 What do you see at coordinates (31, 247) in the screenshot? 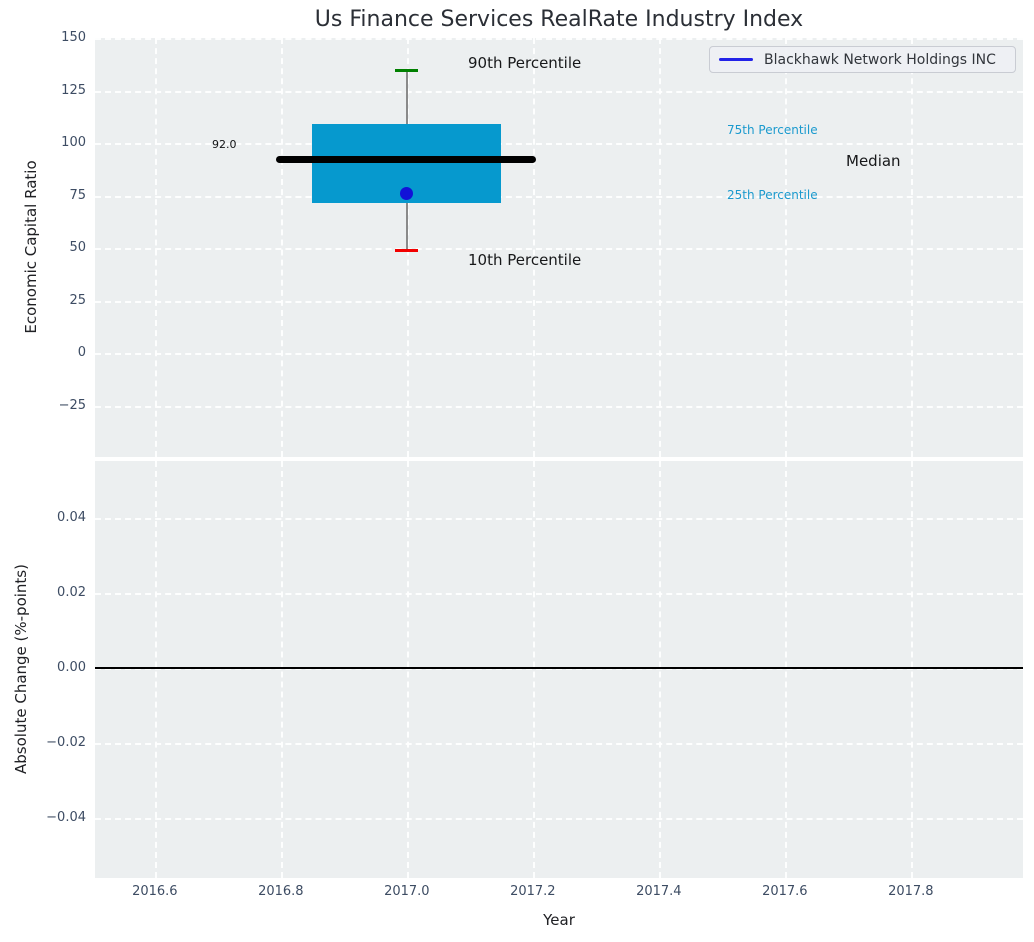
I see `top-y-axis-label: Economic Capital Ratio` at bounding box center [31, 247].